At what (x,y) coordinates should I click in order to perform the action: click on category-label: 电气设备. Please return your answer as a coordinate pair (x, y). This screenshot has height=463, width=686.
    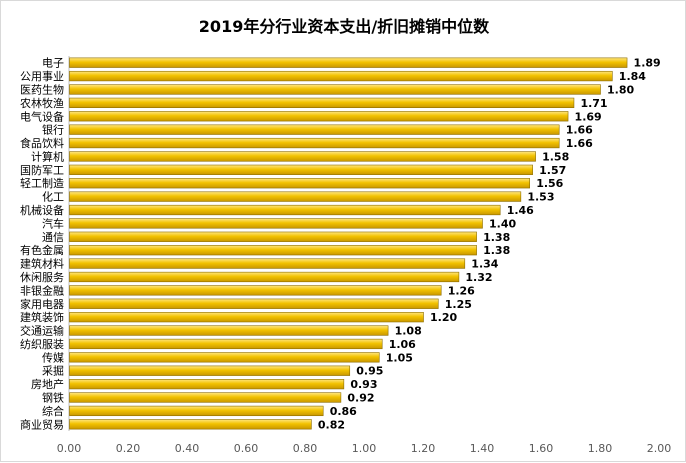
    Looking at the image, I should click on (42, 116).